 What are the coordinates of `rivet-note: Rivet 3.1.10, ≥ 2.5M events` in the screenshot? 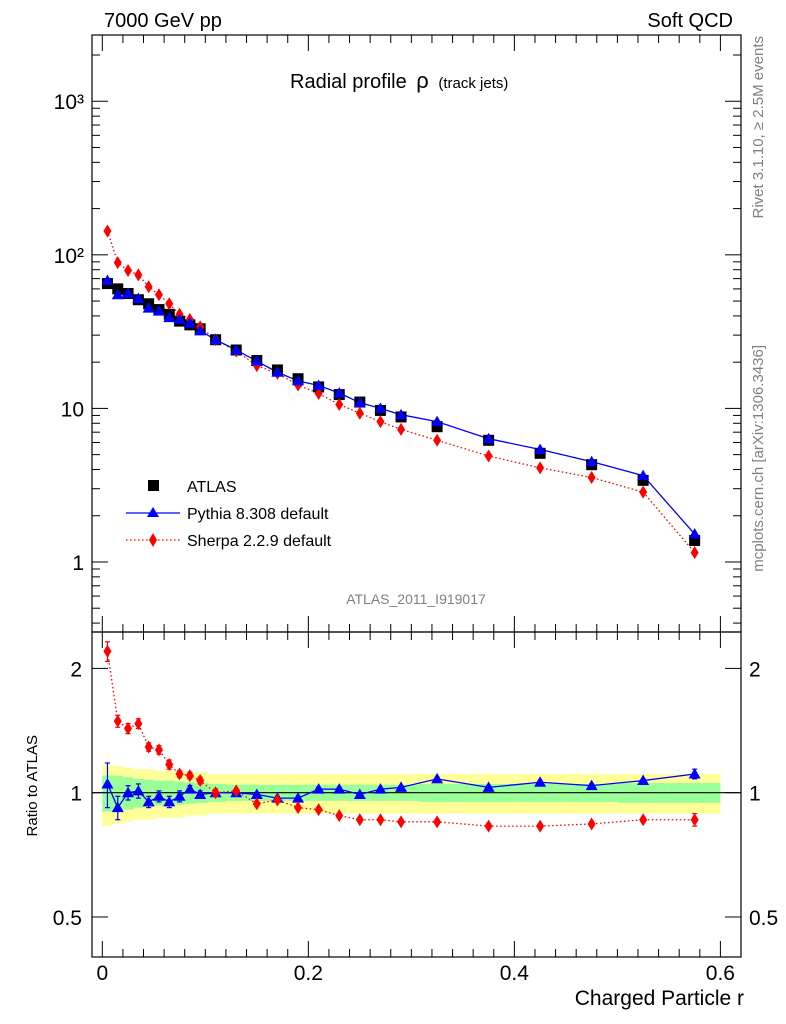 It's located at (758, 127).